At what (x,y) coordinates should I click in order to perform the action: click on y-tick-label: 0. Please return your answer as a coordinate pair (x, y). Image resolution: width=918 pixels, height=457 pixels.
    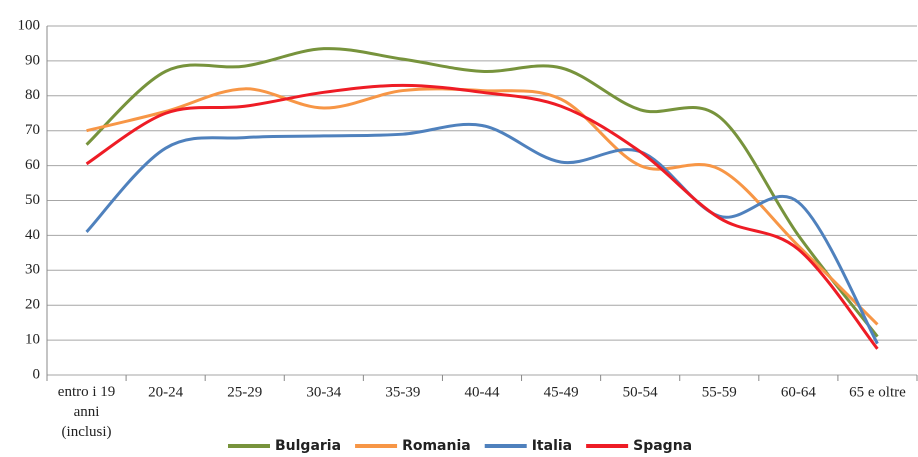
    Looking at the image, I should click on (37, 374).